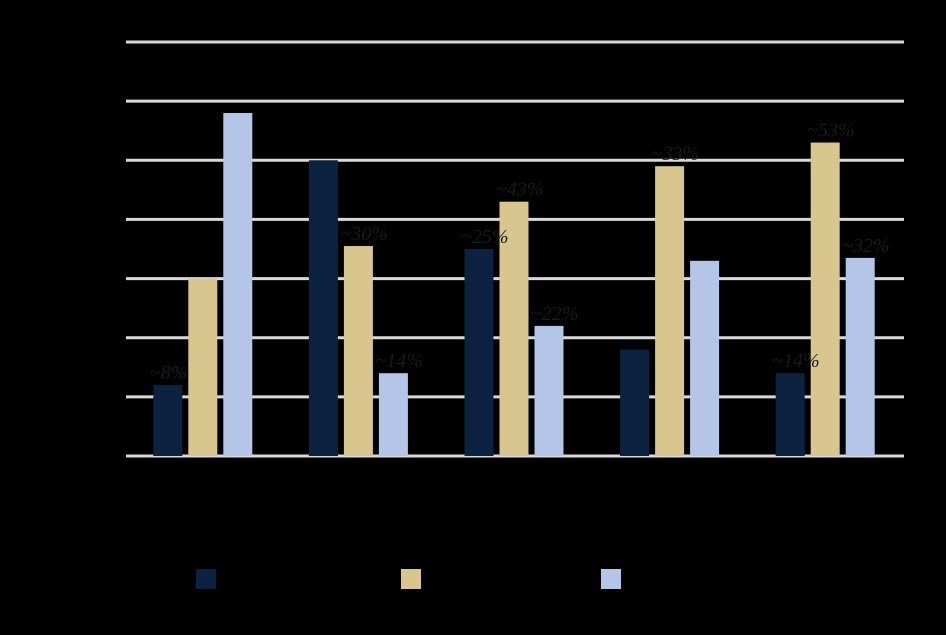 The height and width of the screenshot is (635, 946). What do you see at coordinates (795, 361) in the screenshot?
I see `data-label-s0-c4: ~14%` at bounding box center [795, 361].